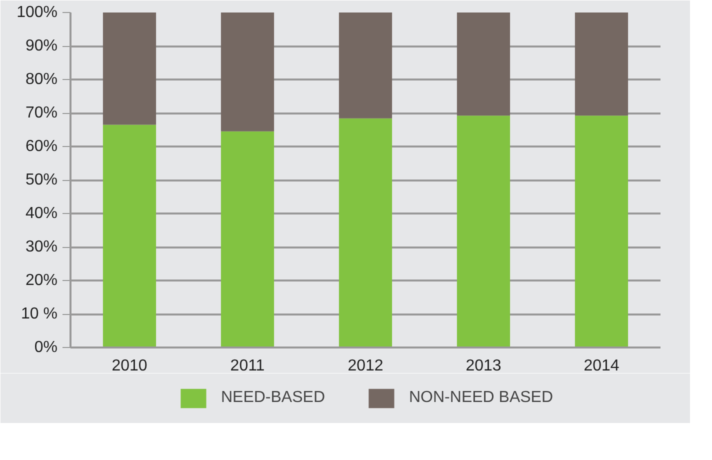 Image resolution: width=712 pixels, height=460 pixels. I want to click on y-tick-label: 20%, so click(41, 280).